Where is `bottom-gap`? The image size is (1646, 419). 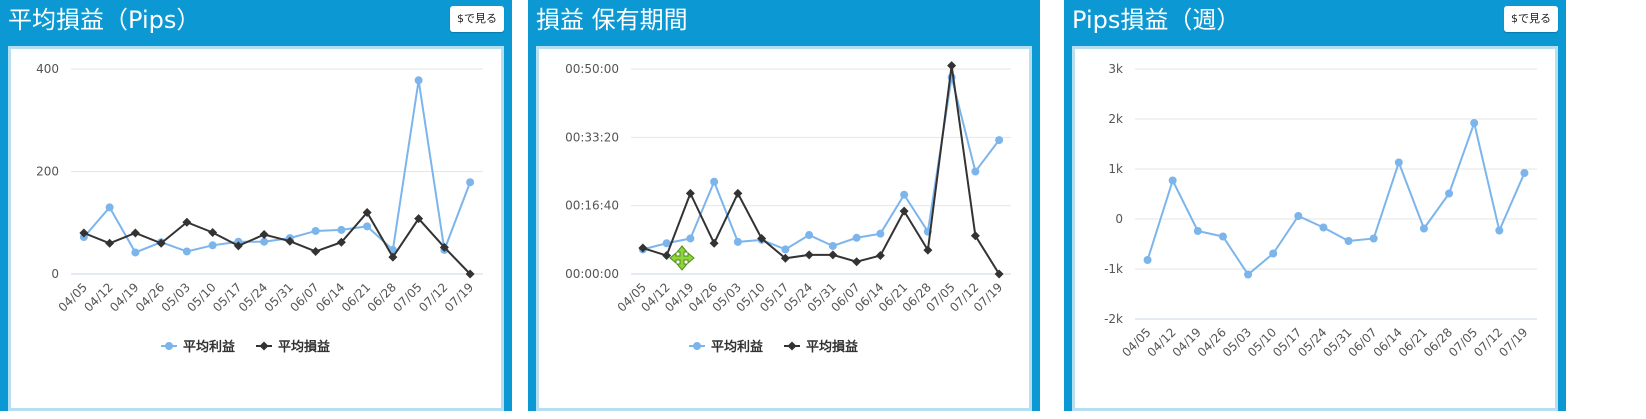
bottom-gap is located at coordinates (823, 415).